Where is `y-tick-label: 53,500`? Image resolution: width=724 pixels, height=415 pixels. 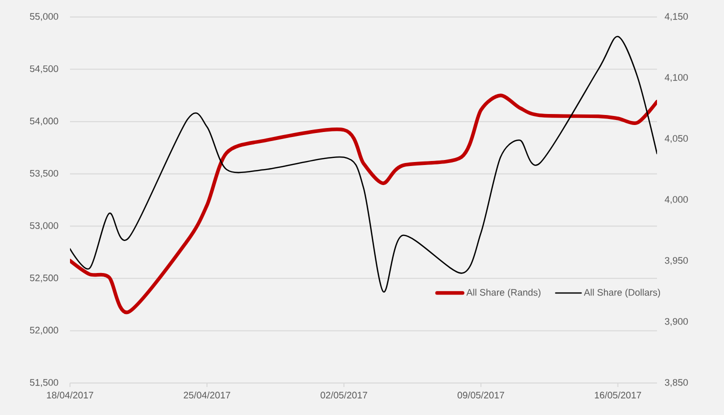
y-tick-label: 53,500 is located at coordinates (44, 174).